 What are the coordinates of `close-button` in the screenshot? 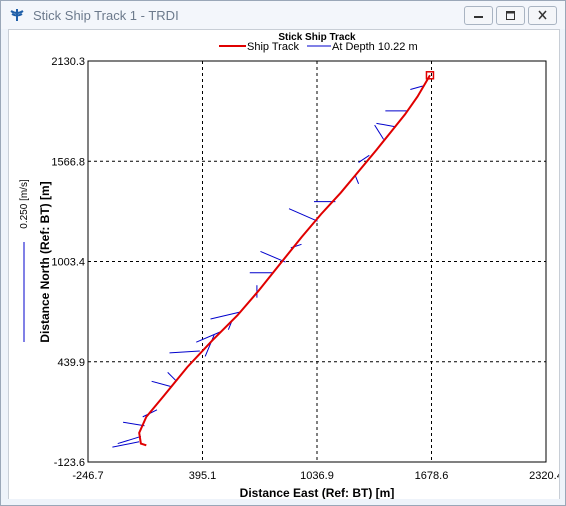 It's located at (542, 15).